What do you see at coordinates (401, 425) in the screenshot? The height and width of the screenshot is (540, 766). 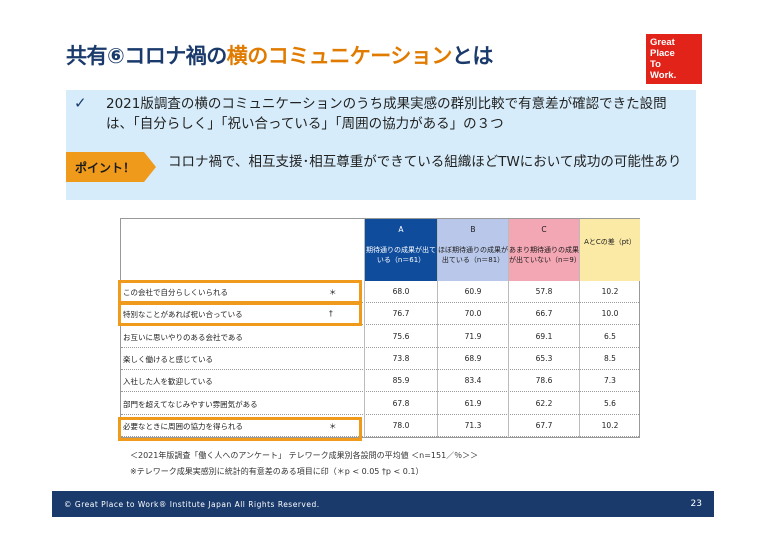 I see `cell-a: 78.0` at bounding box center [401, 425].